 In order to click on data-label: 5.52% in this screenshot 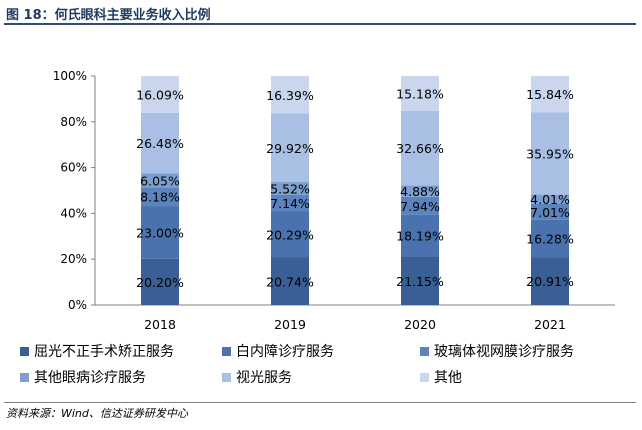, I will do `click(290, 188)`.